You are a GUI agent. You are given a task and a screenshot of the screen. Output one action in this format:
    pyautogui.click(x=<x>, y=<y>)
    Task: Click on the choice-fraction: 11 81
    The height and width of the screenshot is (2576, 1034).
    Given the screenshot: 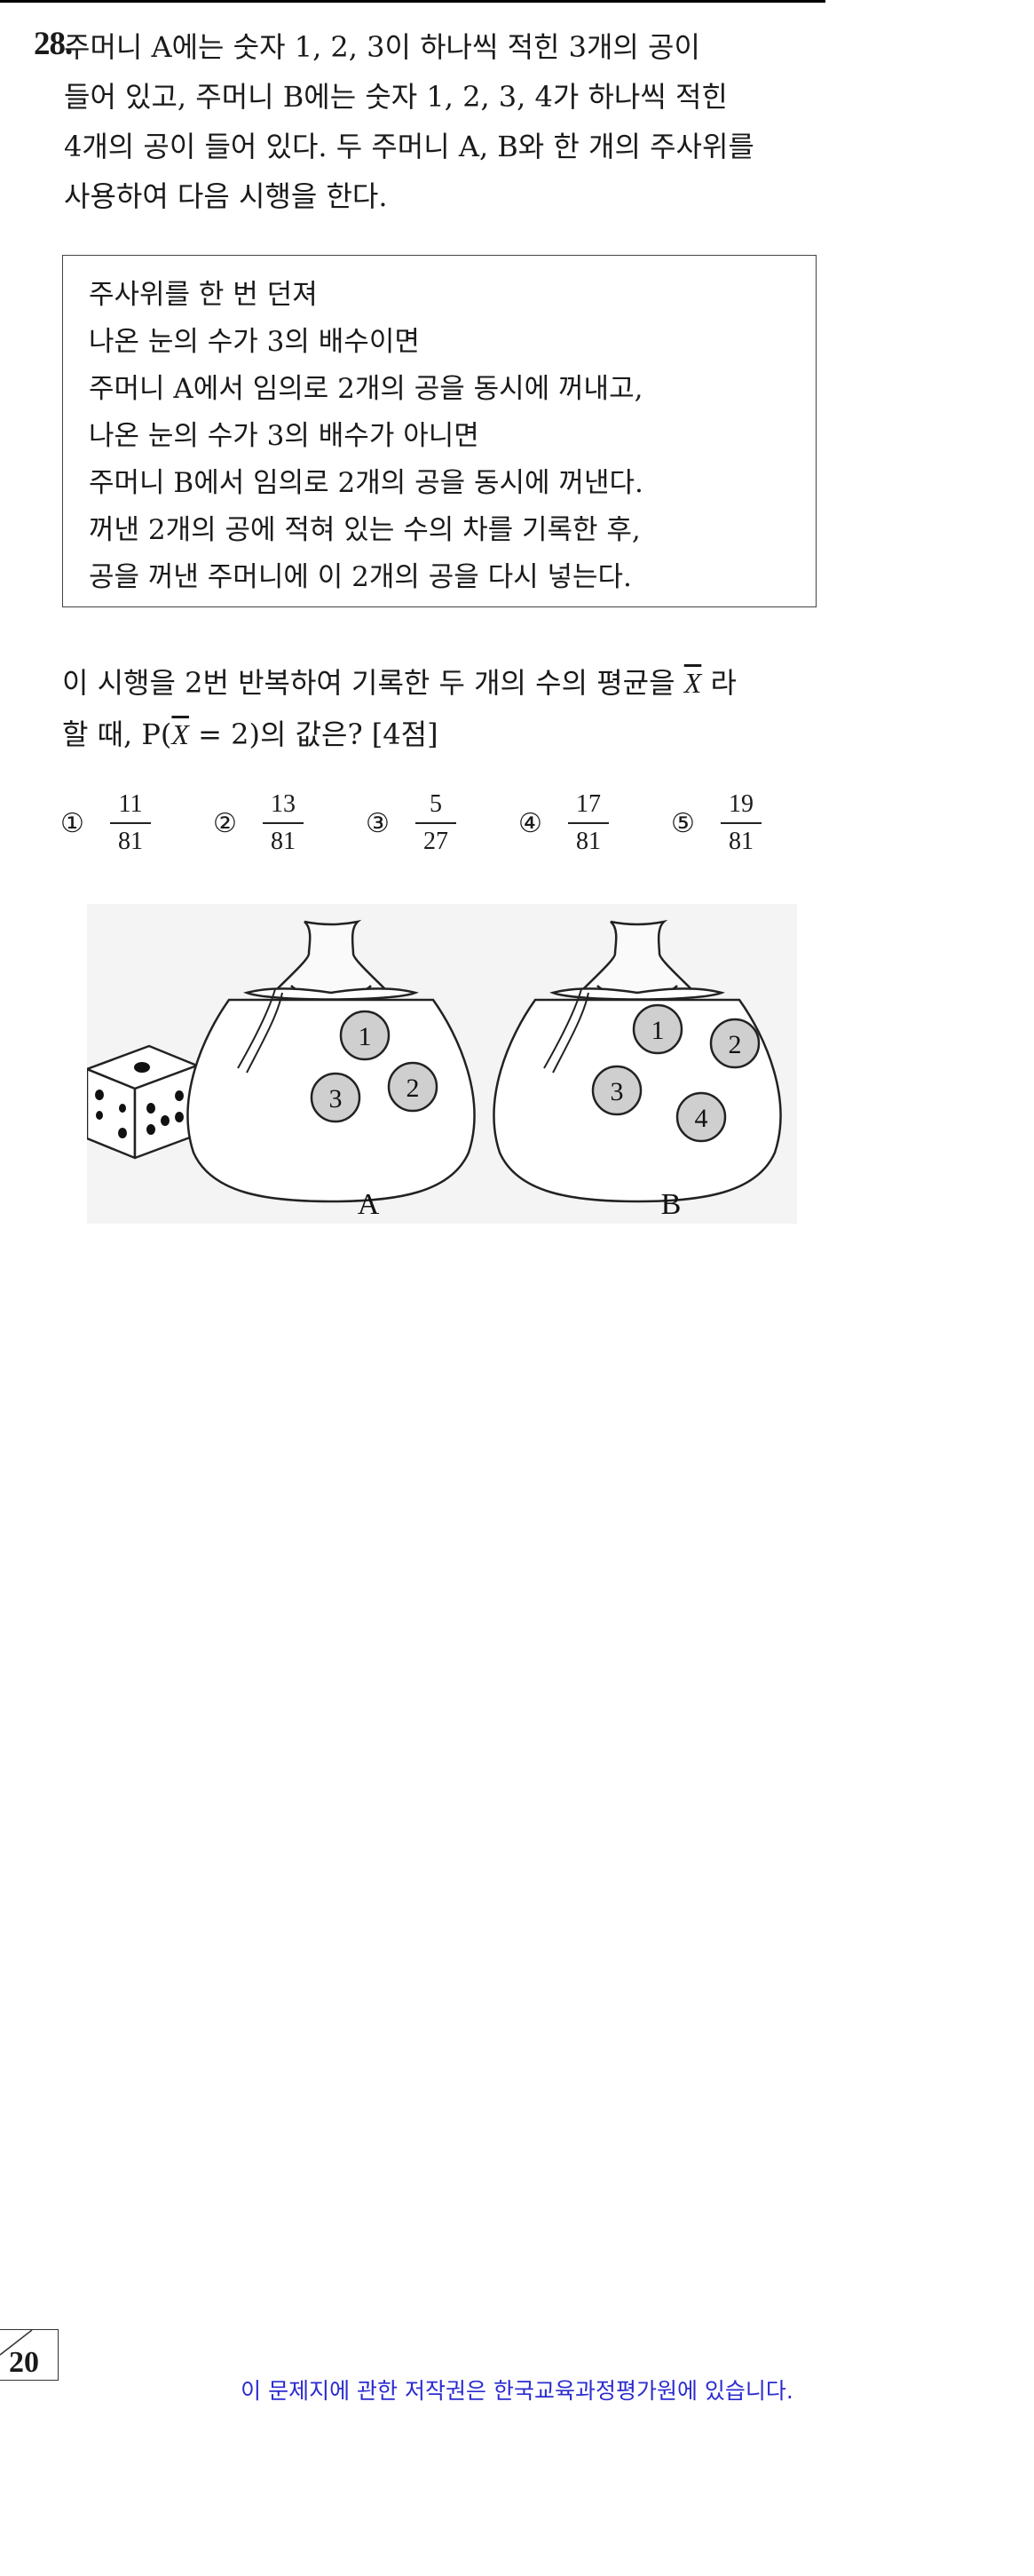 What is the action you would take?
    pyautogui.click(x=130, y=824)
    